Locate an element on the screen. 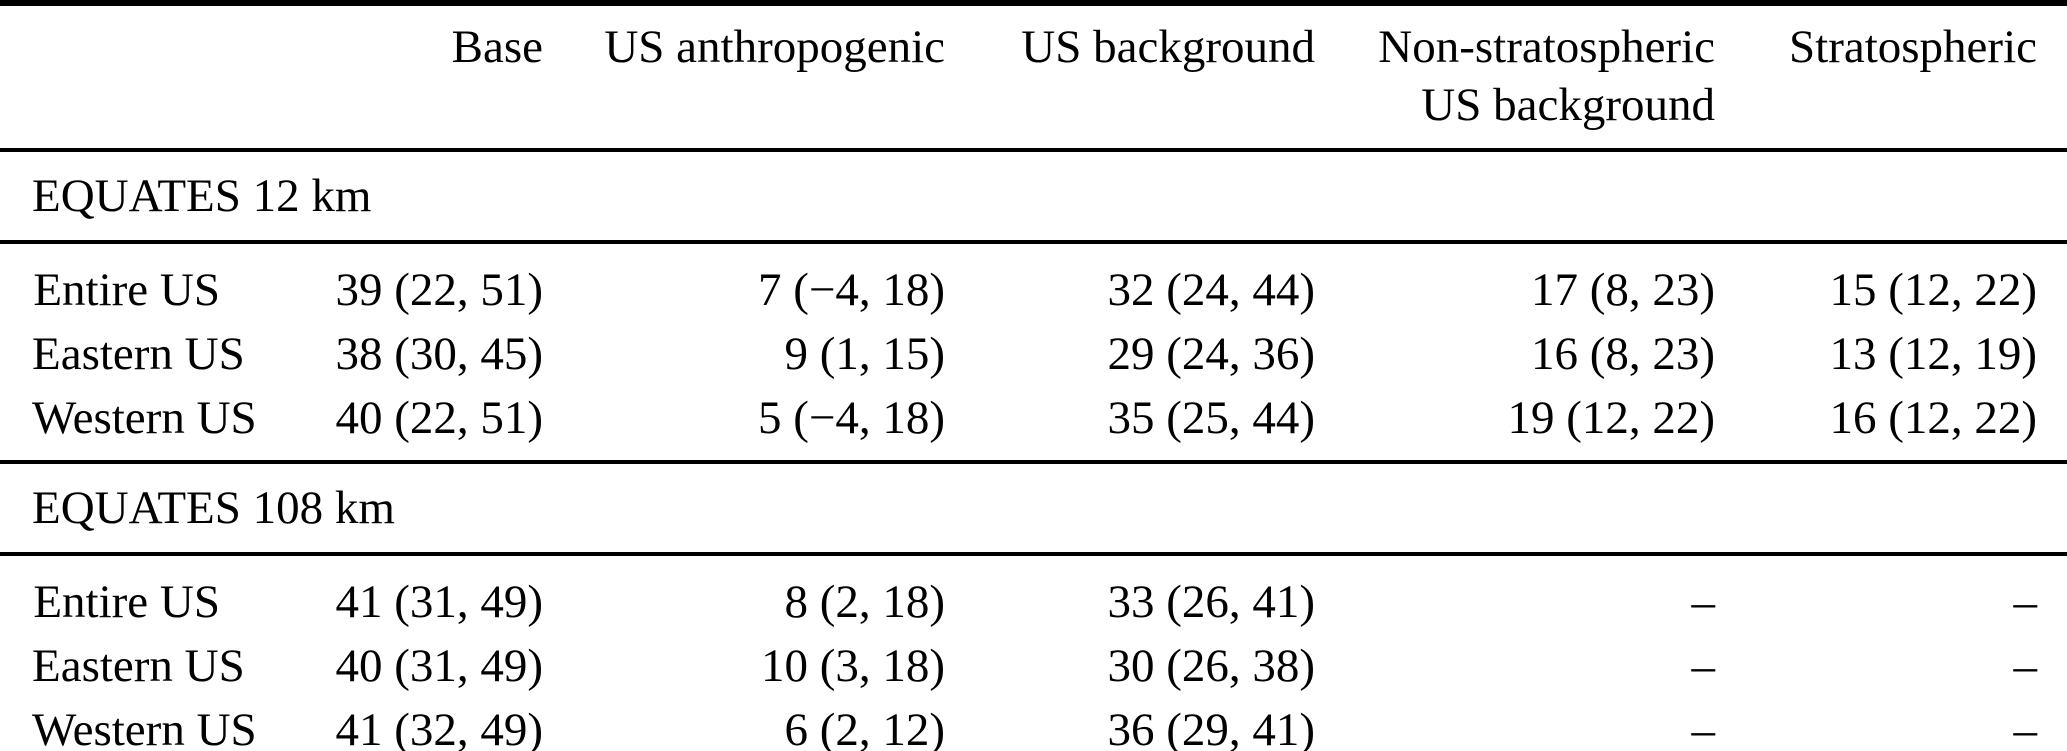 Image resolution: width=2067 pixels, height=751 pixels. cell-non-stratospheric-us-background: 19 (12, 22) is located at coordinates (1611, 418).